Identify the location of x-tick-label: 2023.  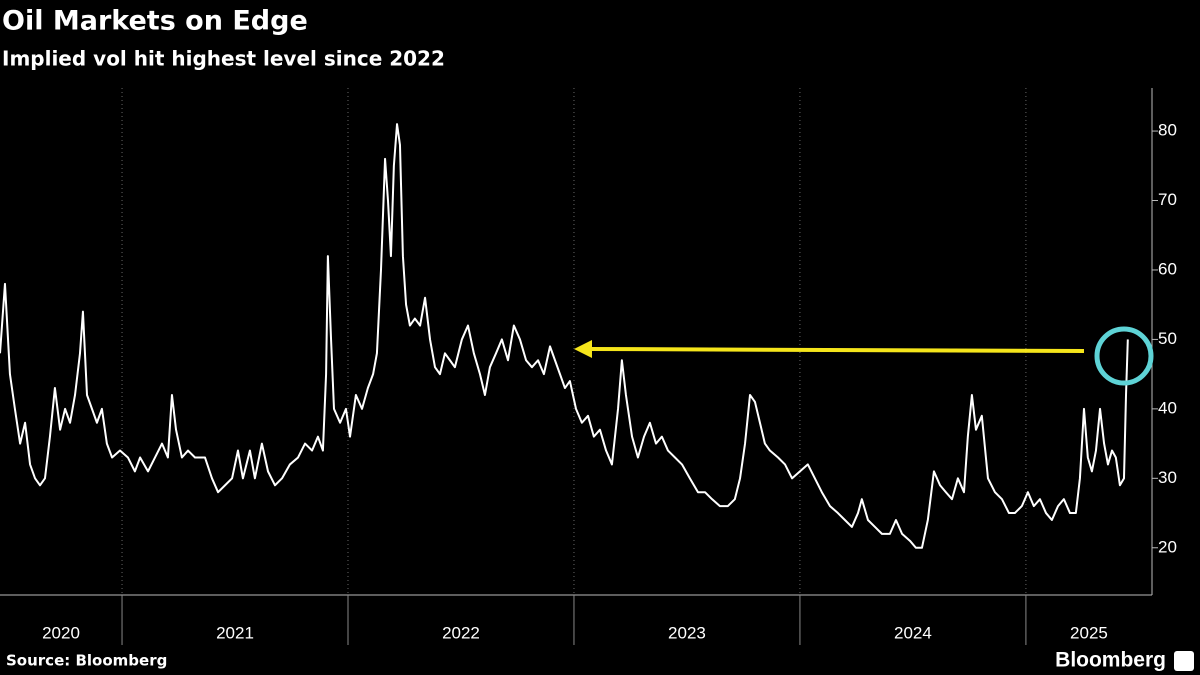
(687, 632).